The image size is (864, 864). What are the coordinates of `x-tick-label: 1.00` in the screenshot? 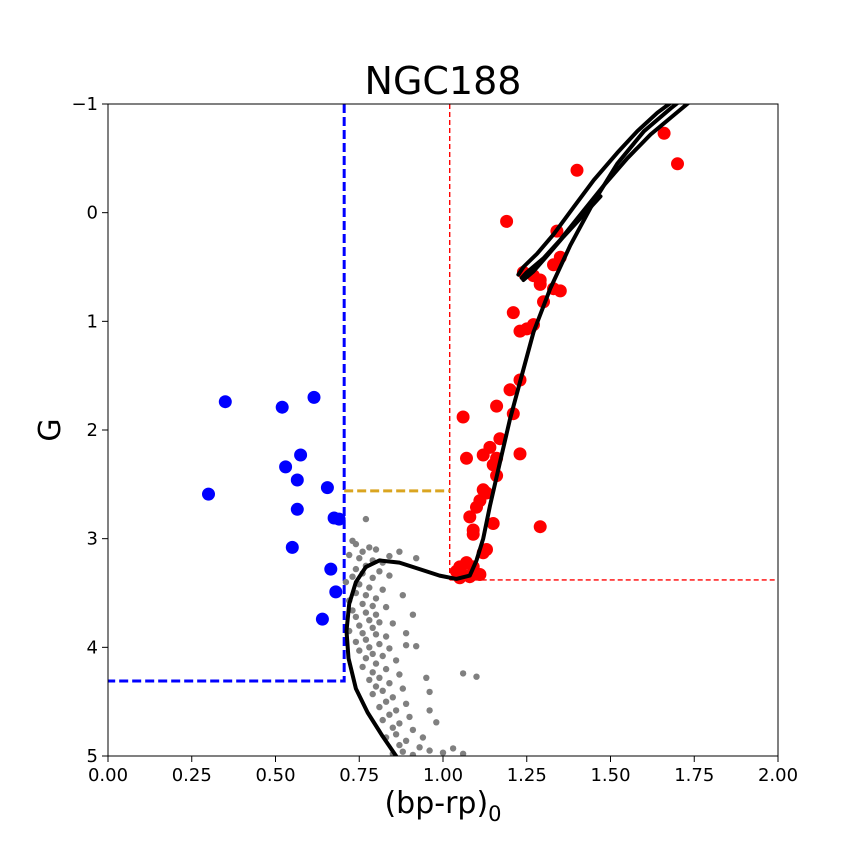 It's located at (443, 775).